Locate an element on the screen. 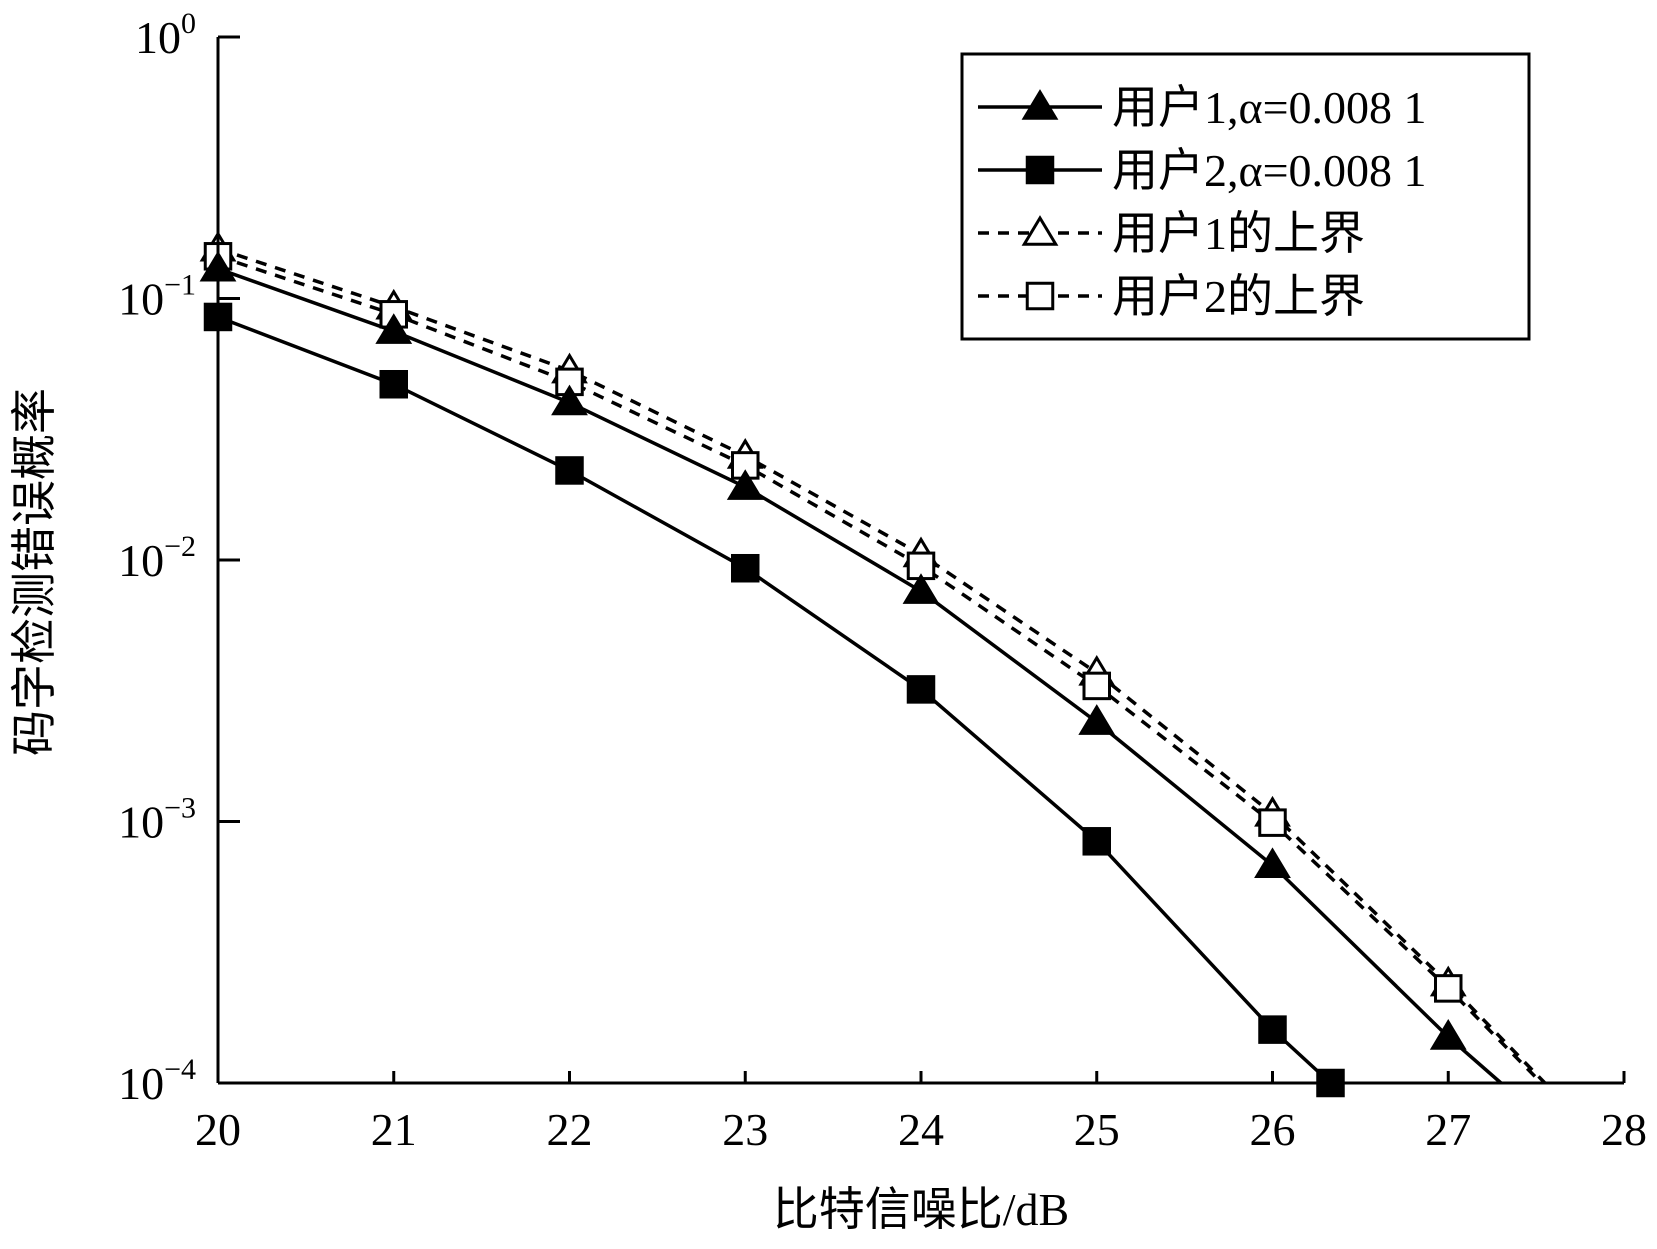 This screenshot has height=1249, width=1657. legend-entry-3: 用户1的上界 is located at coordinates (1171, 233).